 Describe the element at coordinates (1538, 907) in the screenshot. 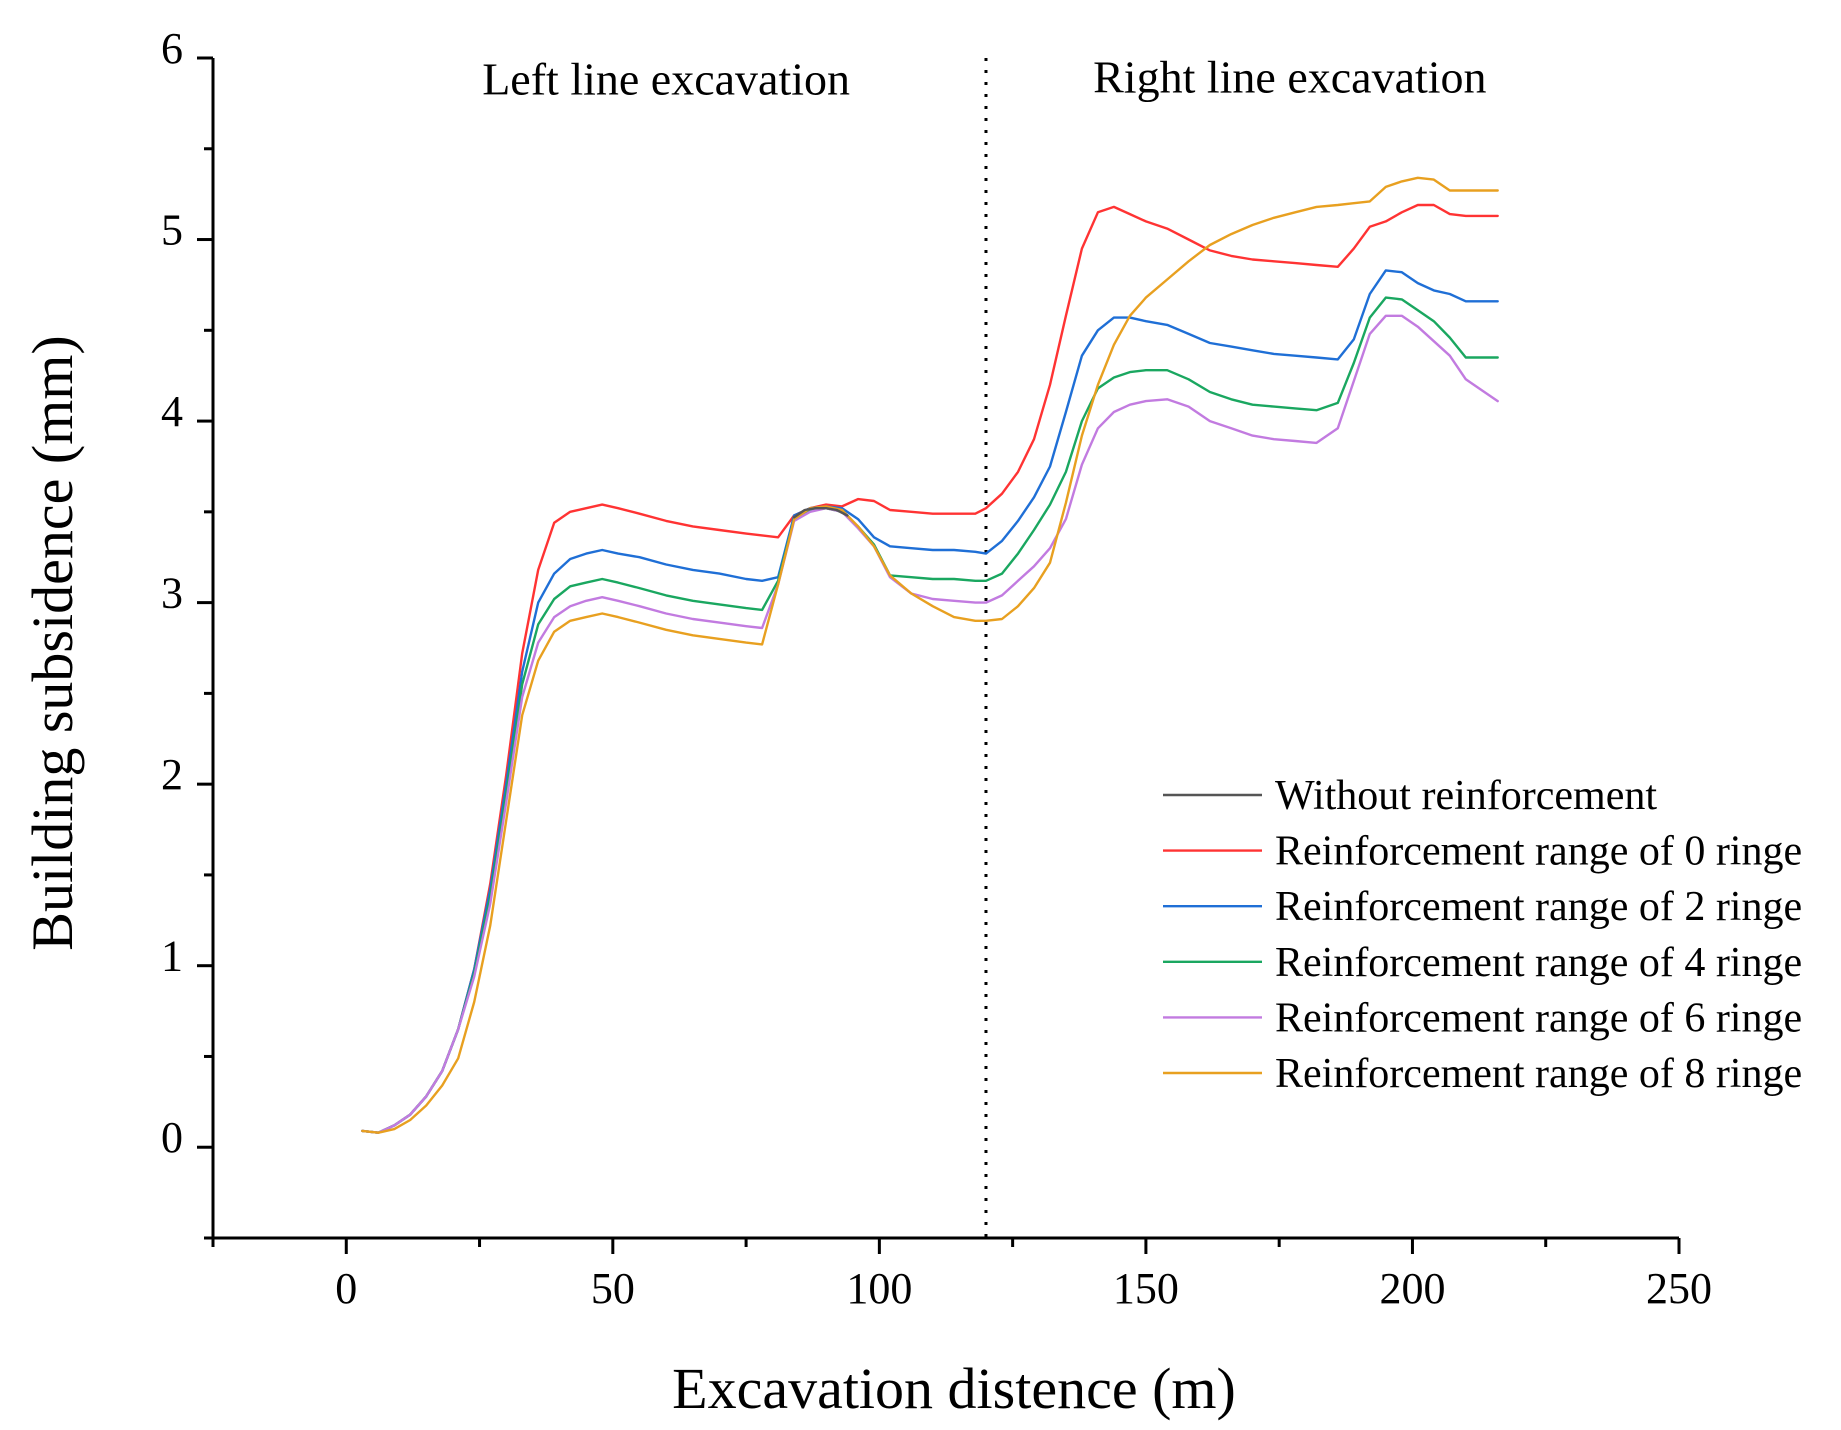

I see `legend-label: Reinforcement range of 2 ringe` at that location.